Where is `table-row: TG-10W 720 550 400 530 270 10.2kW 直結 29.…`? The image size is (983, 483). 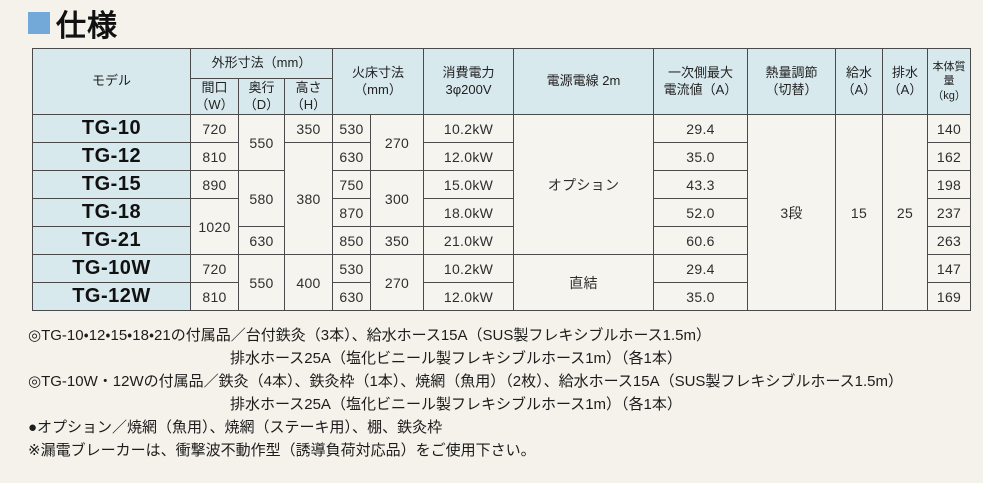 table-row: TG-10W 720 550 400 530 270 10.2kW 直結 29.… is located at coordinates (502, 282).